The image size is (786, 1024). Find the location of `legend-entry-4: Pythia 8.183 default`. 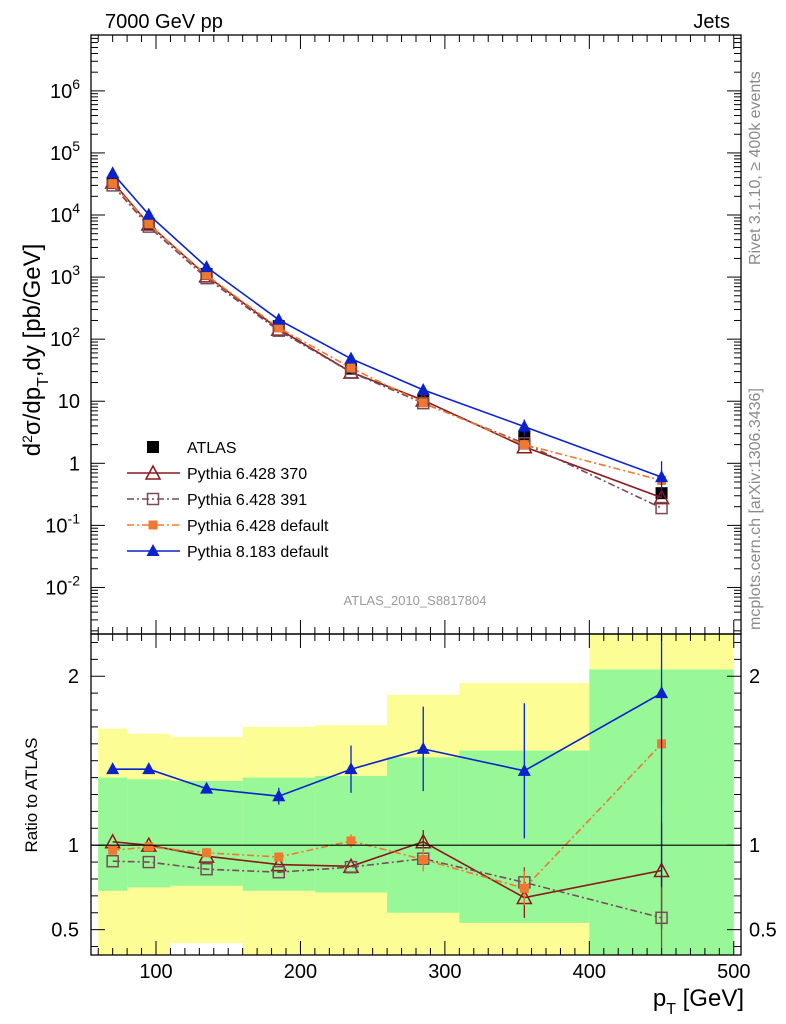

legend-entry-4: Pythia 8.183 default is located at coordinates (228, 552).